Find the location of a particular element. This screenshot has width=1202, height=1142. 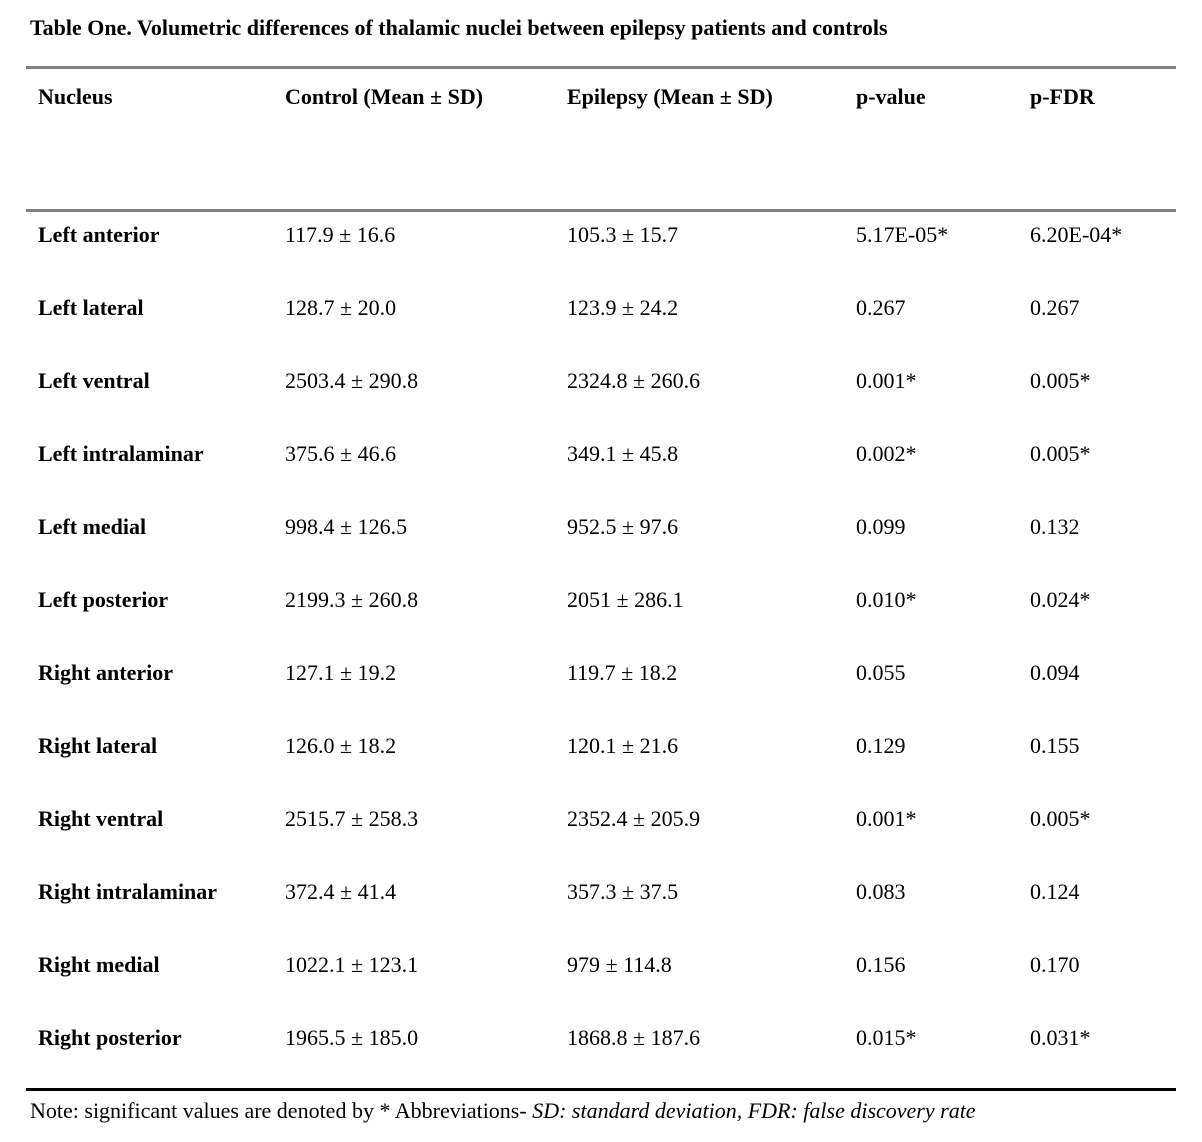

cell-control: 127.1 ± 19.2 is located at coordinates (341, 672).